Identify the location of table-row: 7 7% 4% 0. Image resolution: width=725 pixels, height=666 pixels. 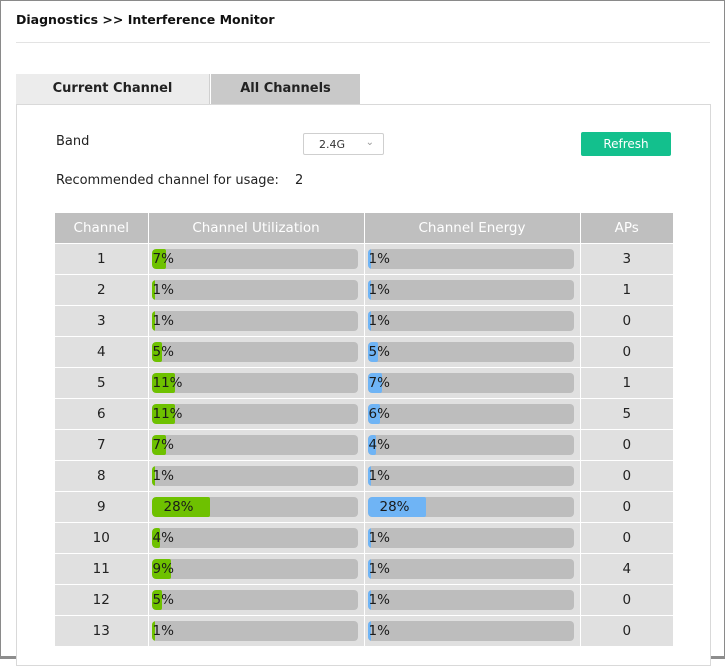
(364, 445).